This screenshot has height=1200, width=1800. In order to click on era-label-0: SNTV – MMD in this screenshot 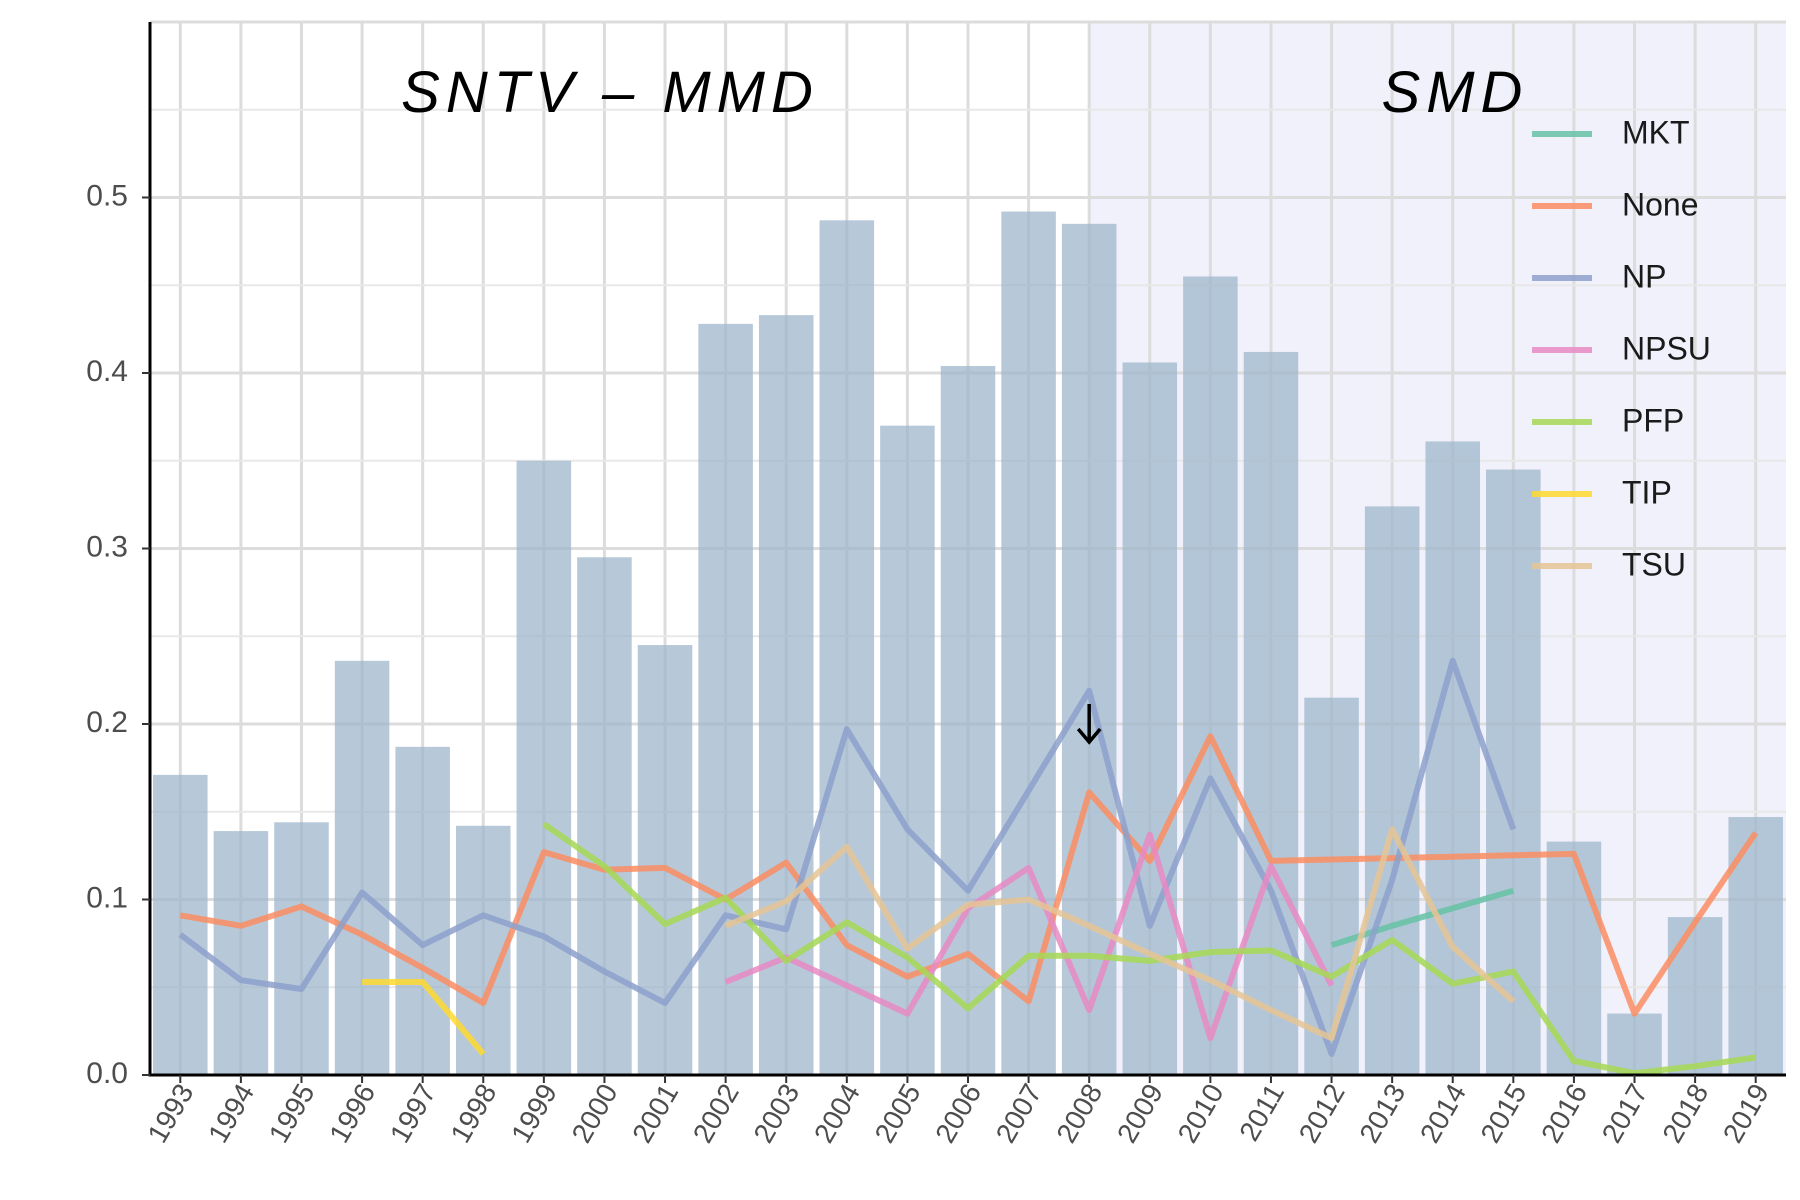, I will do `click(610, 92)`.